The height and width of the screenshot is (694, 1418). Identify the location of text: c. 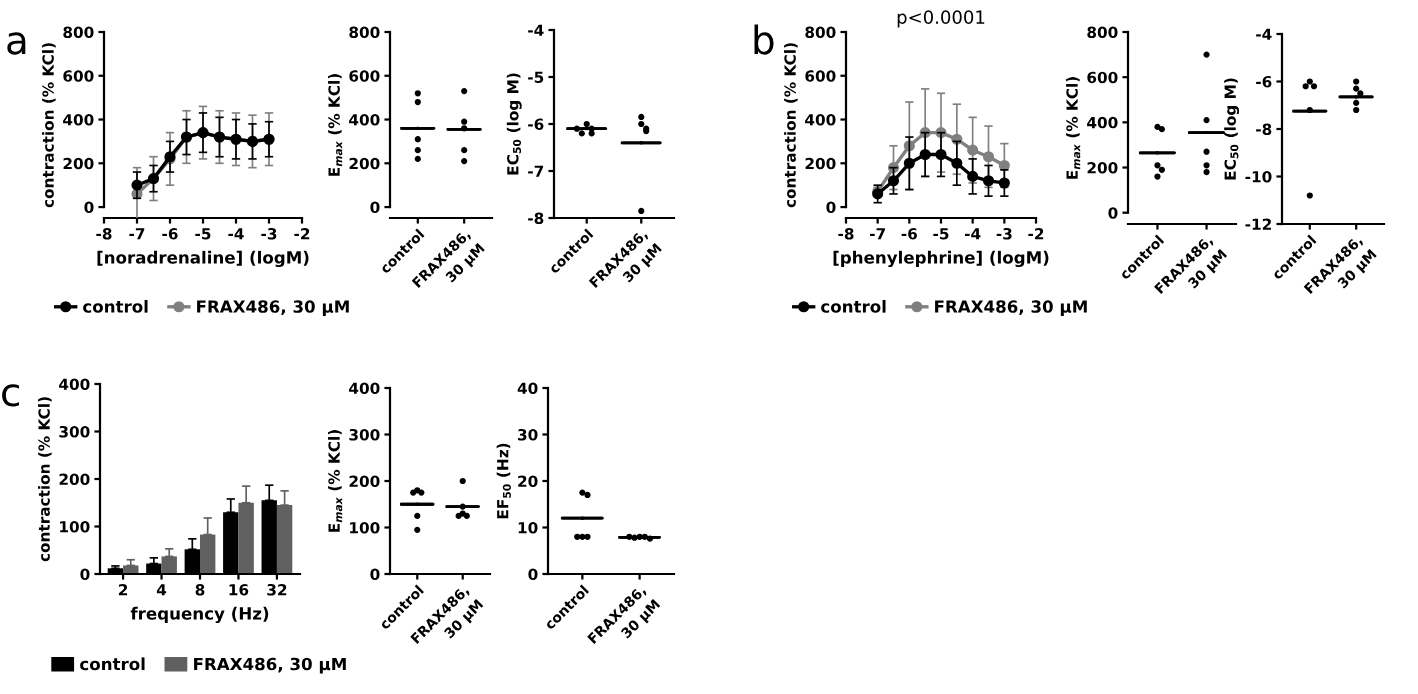
(10, 395).